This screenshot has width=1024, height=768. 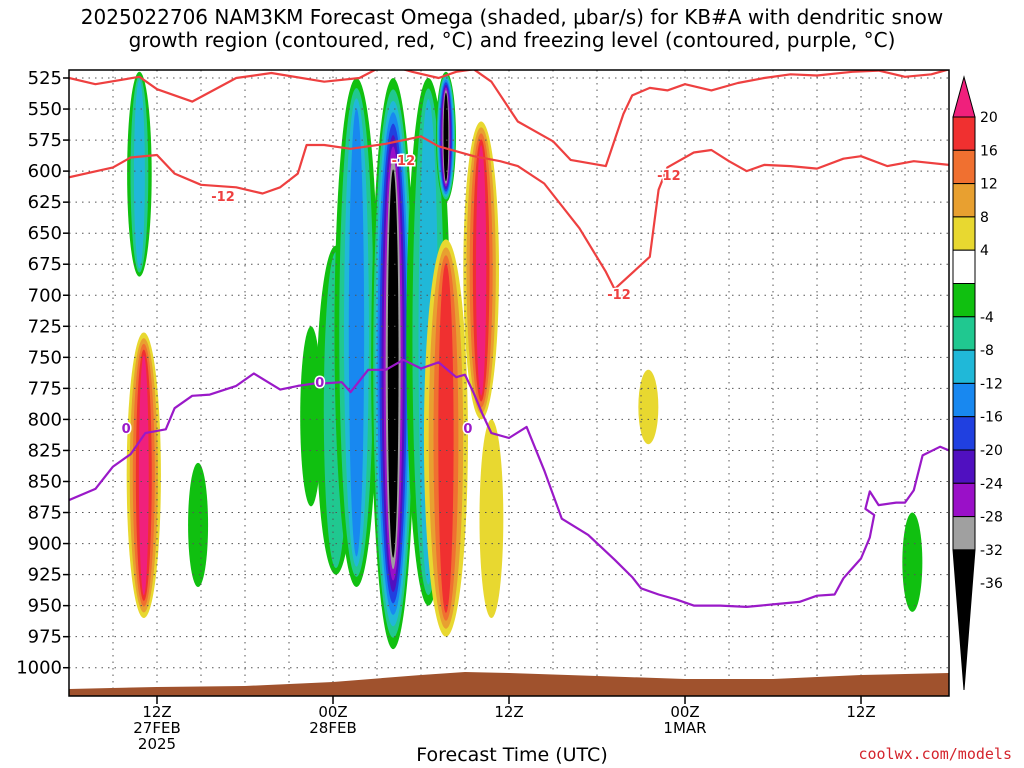 I want to click on colorbar-label: -36, so click(x=991, y=584).